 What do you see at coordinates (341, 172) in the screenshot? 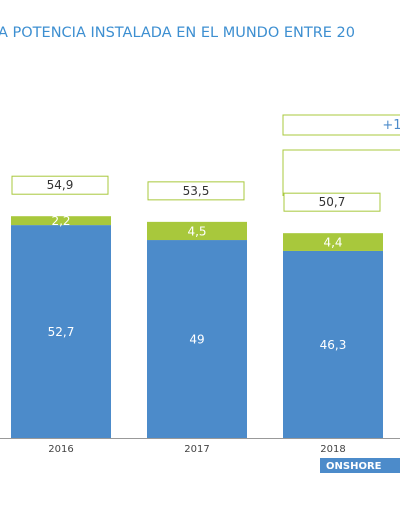
I see `bracket` at bounding box center [341, 172].